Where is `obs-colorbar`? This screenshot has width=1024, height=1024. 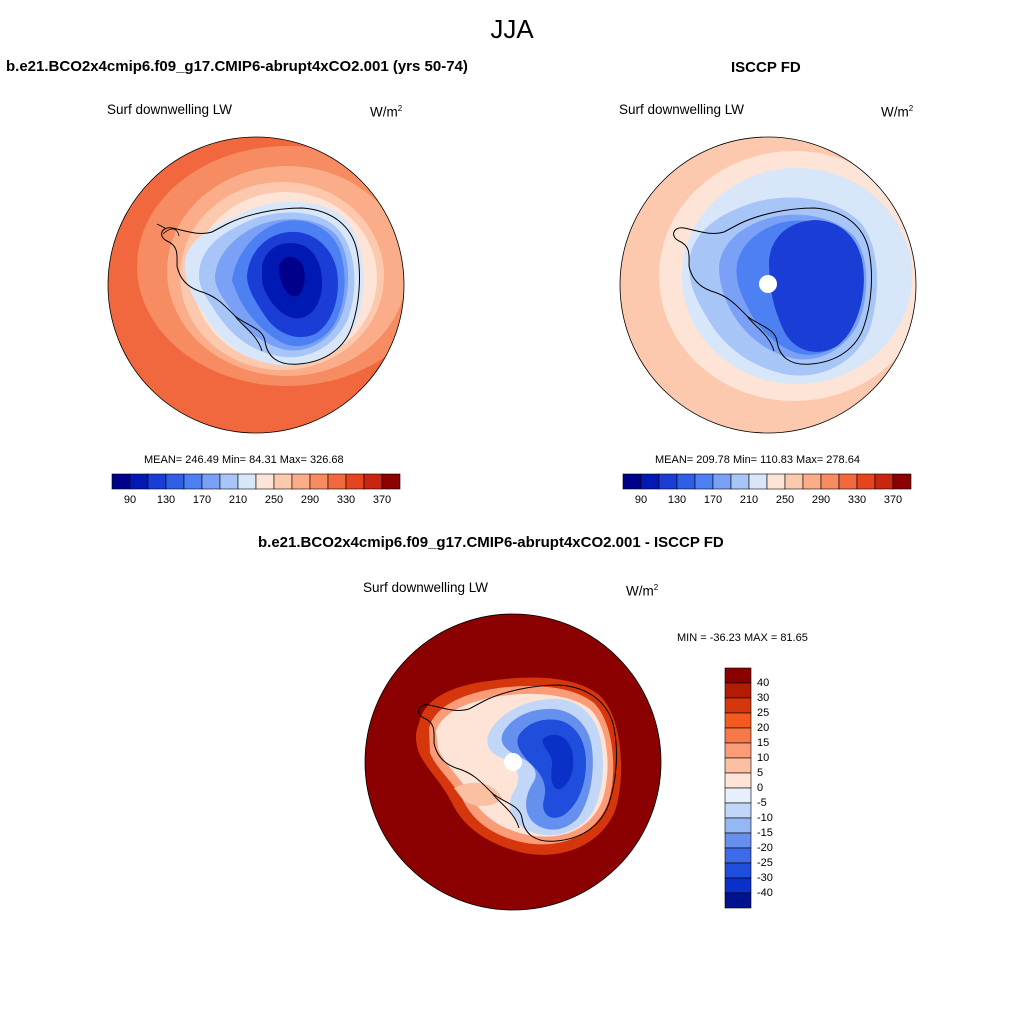
obs-colorbar is located at coordinates (767, 481).